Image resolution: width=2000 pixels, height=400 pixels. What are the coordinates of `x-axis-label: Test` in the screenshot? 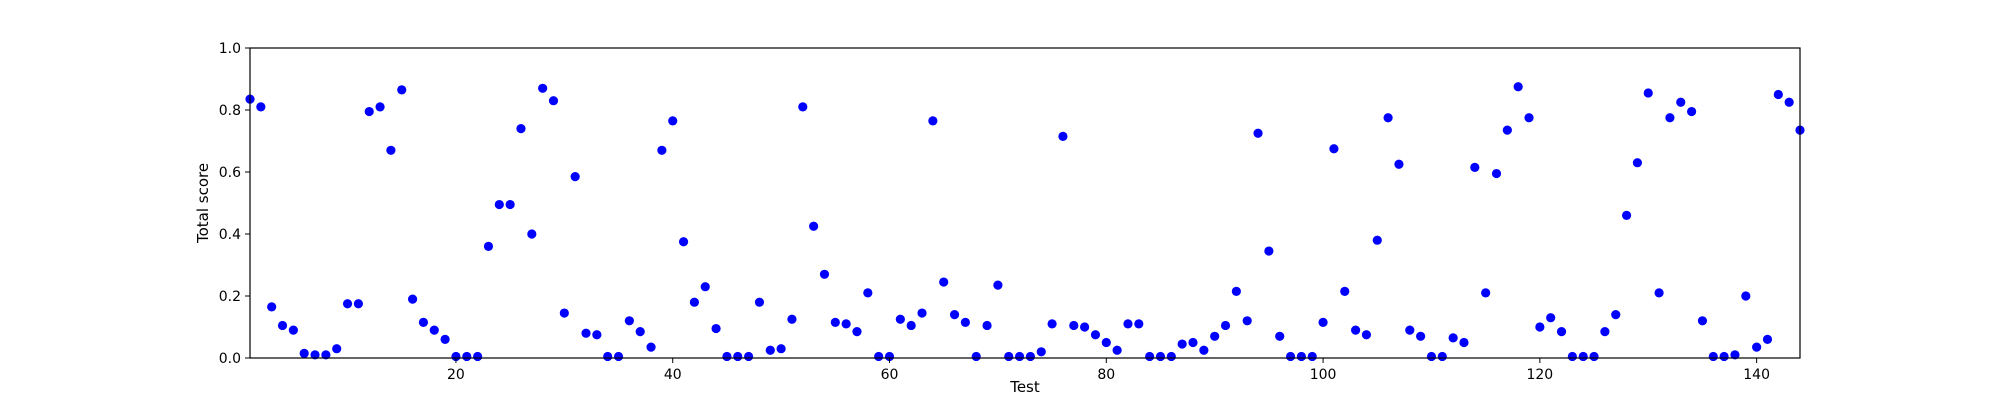 It's located at (1024, 387).